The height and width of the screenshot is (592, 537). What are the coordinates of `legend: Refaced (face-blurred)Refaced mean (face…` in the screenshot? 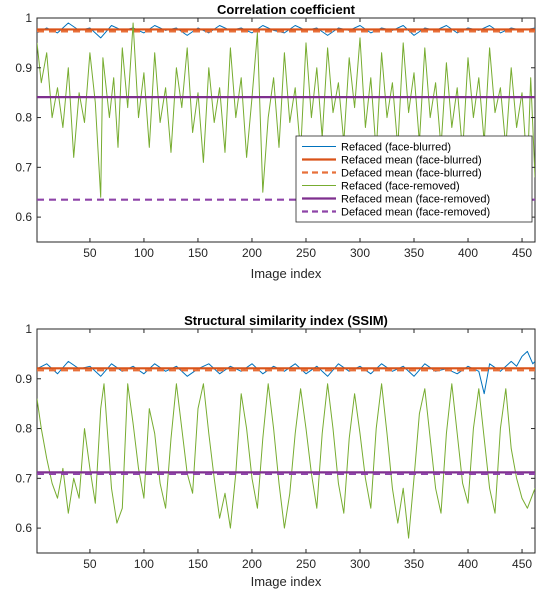 It's located at (414, 179).